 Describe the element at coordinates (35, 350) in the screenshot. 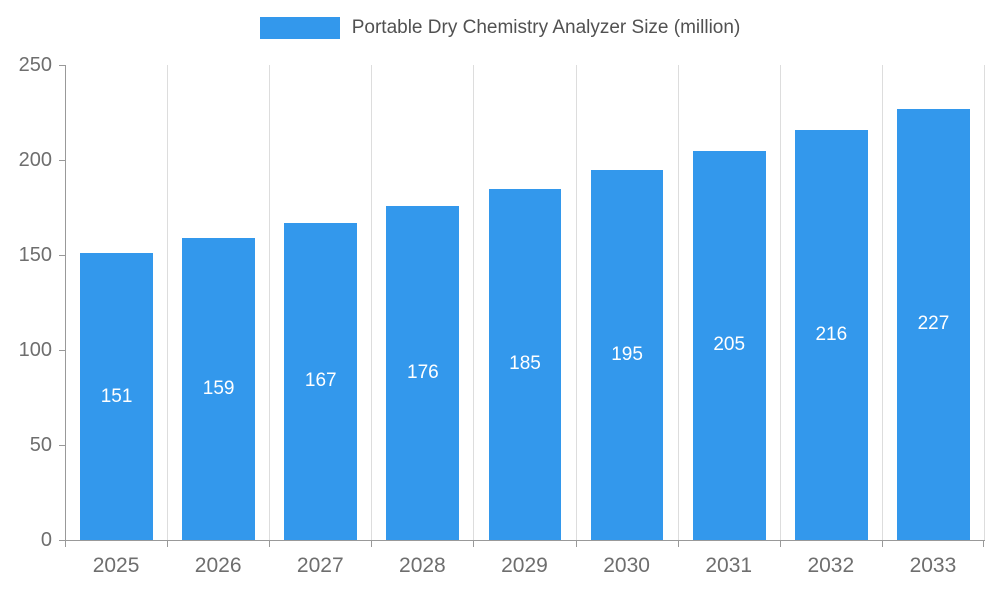

I see `y-tick-label: 100` at that location.